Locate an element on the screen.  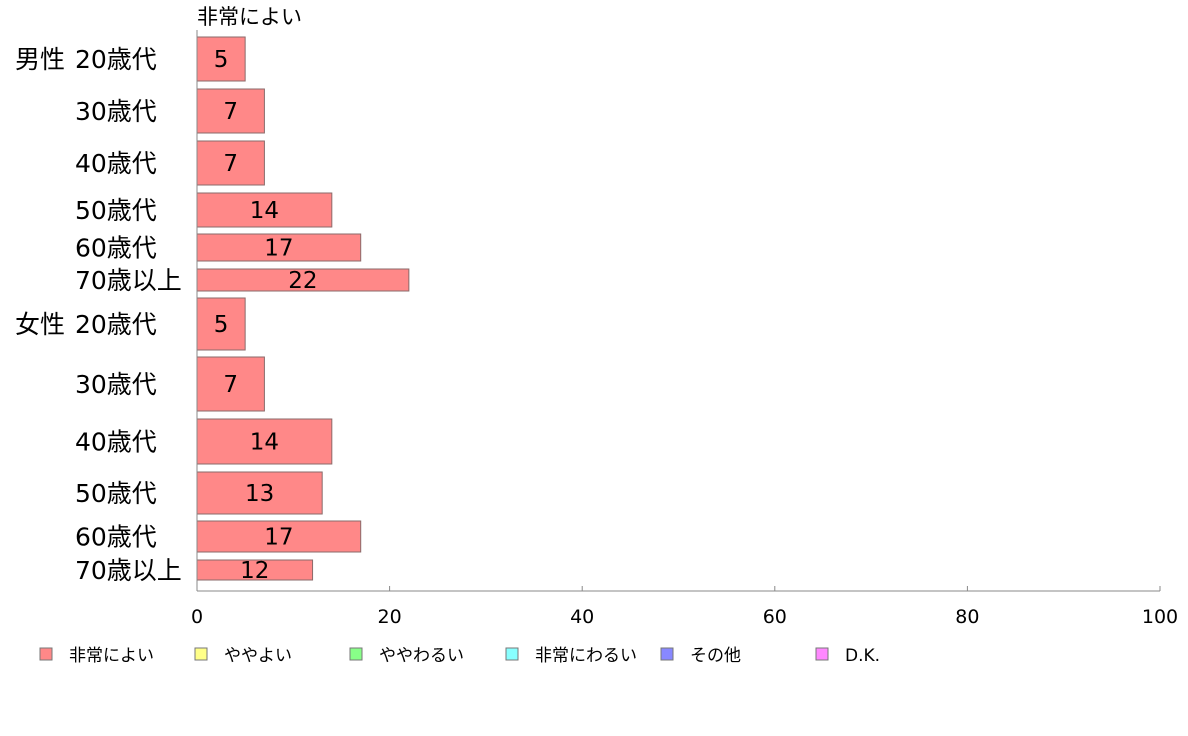
legend-label: 非常によい is located at coordinates (111, 656).